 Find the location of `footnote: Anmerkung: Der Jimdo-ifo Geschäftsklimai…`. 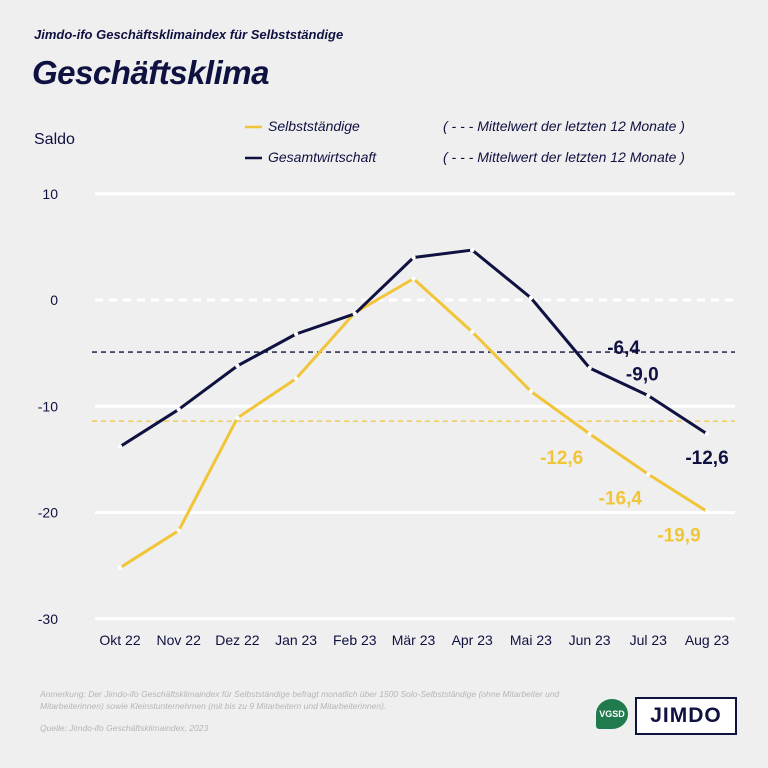

footnote: Anmerkung: Der Jimdo-ifo Geschäftsklimai… is located at coordinates (312, 700).